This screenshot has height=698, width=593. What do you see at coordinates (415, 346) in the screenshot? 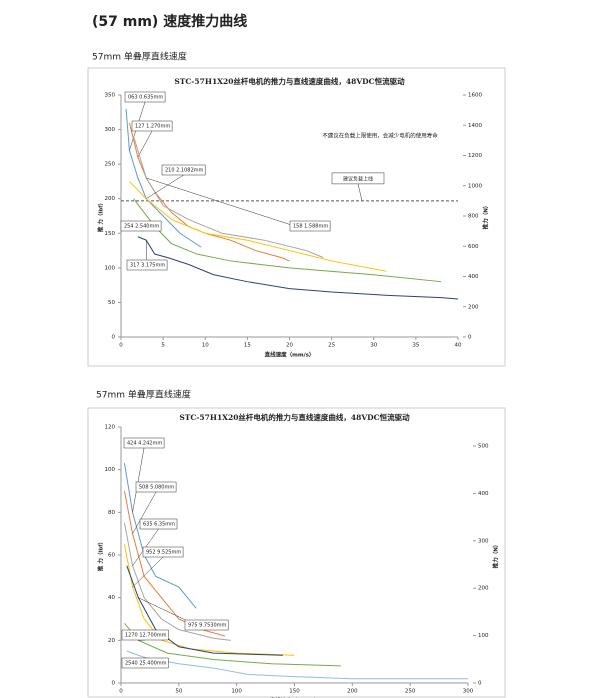
I see `x-tick-label: 35` at bounding box center [415, 346].